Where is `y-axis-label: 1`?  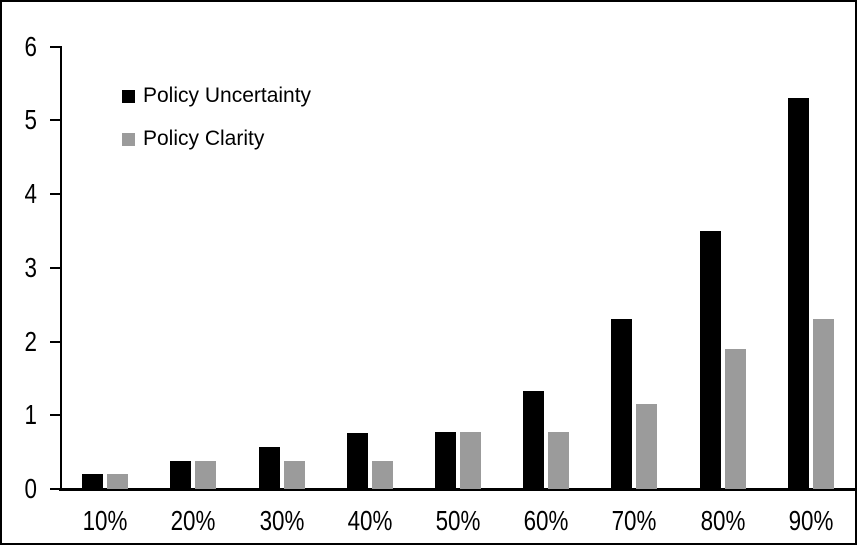
y-axis-label: 1 is located at coordinates (30, 415).